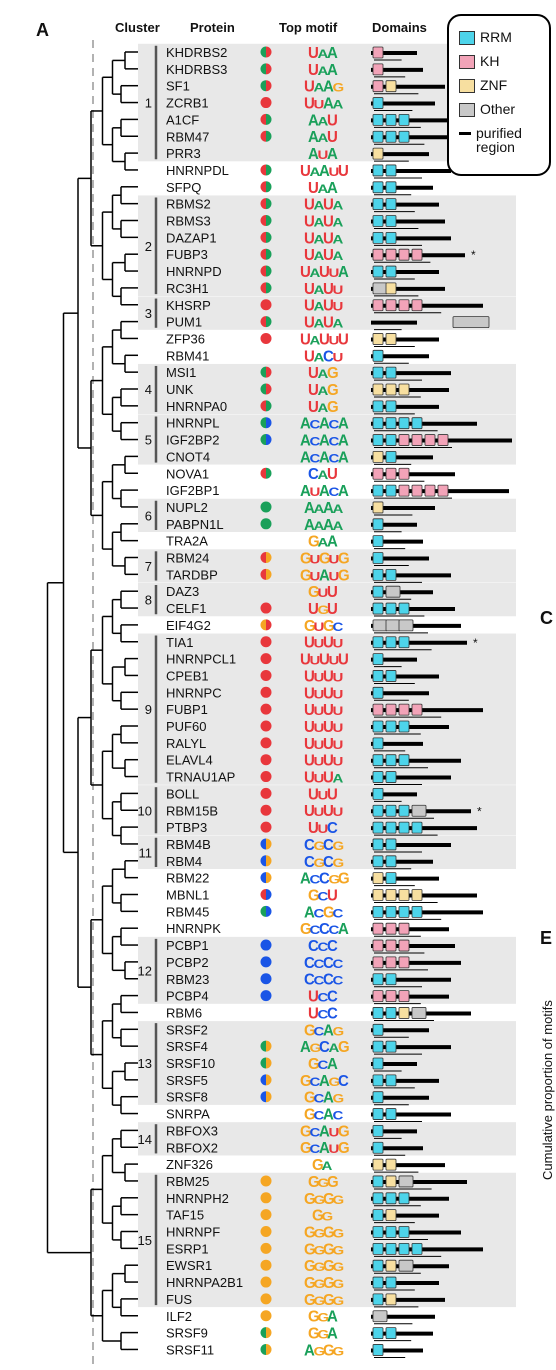 This screenshot has height=1370, width=556. What do you see at coordinates (188, 221) in the screenshot?
I see `protein-name: RBMS3` at bounding box center [188, 221].